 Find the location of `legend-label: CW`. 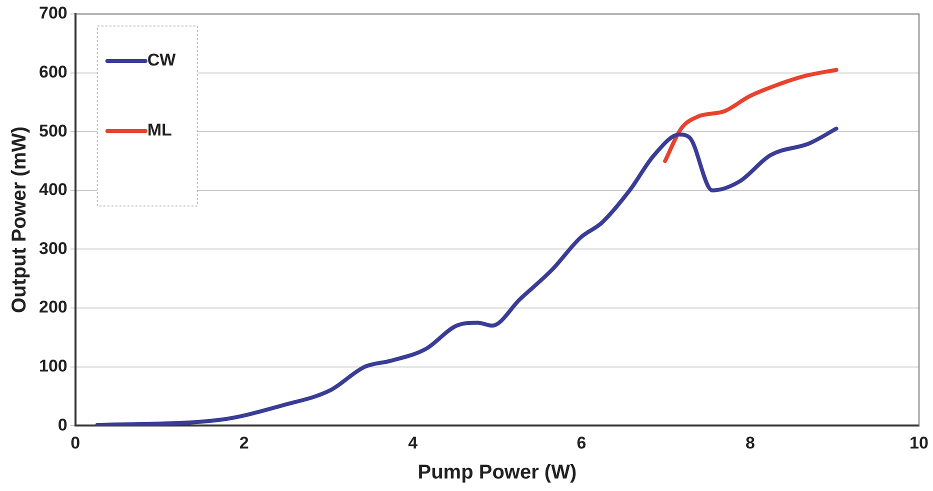

legend-label: CW is located at coordinates (162, 60).